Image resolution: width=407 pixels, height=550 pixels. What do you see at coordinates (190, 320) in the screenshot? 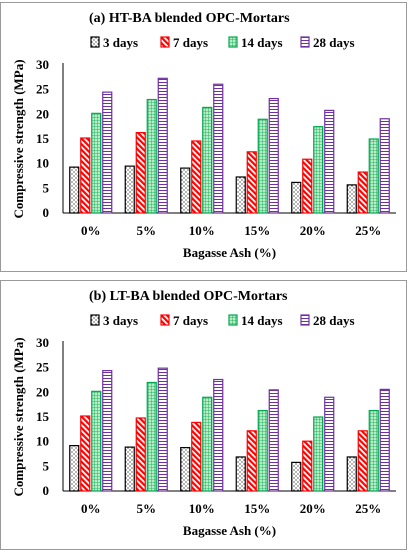
I see `legend-label: 7 days` at bounding box center [190, 320].